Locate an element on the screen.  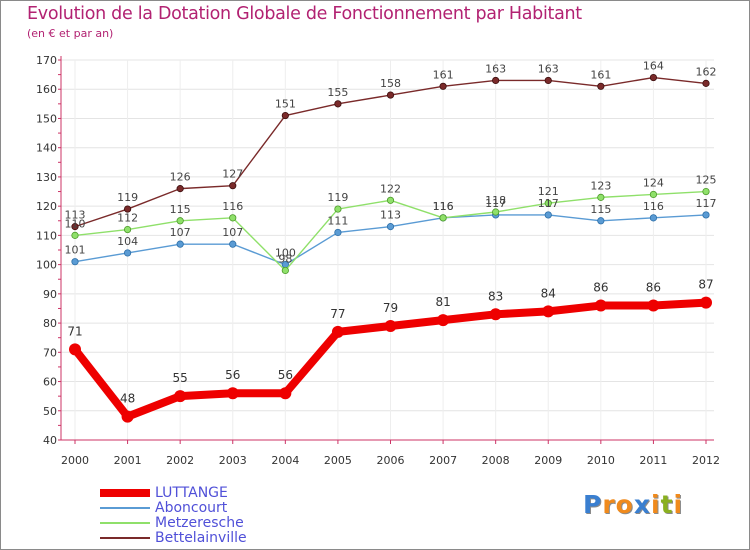
data-label: 126 is located at coordinates (180, 177).